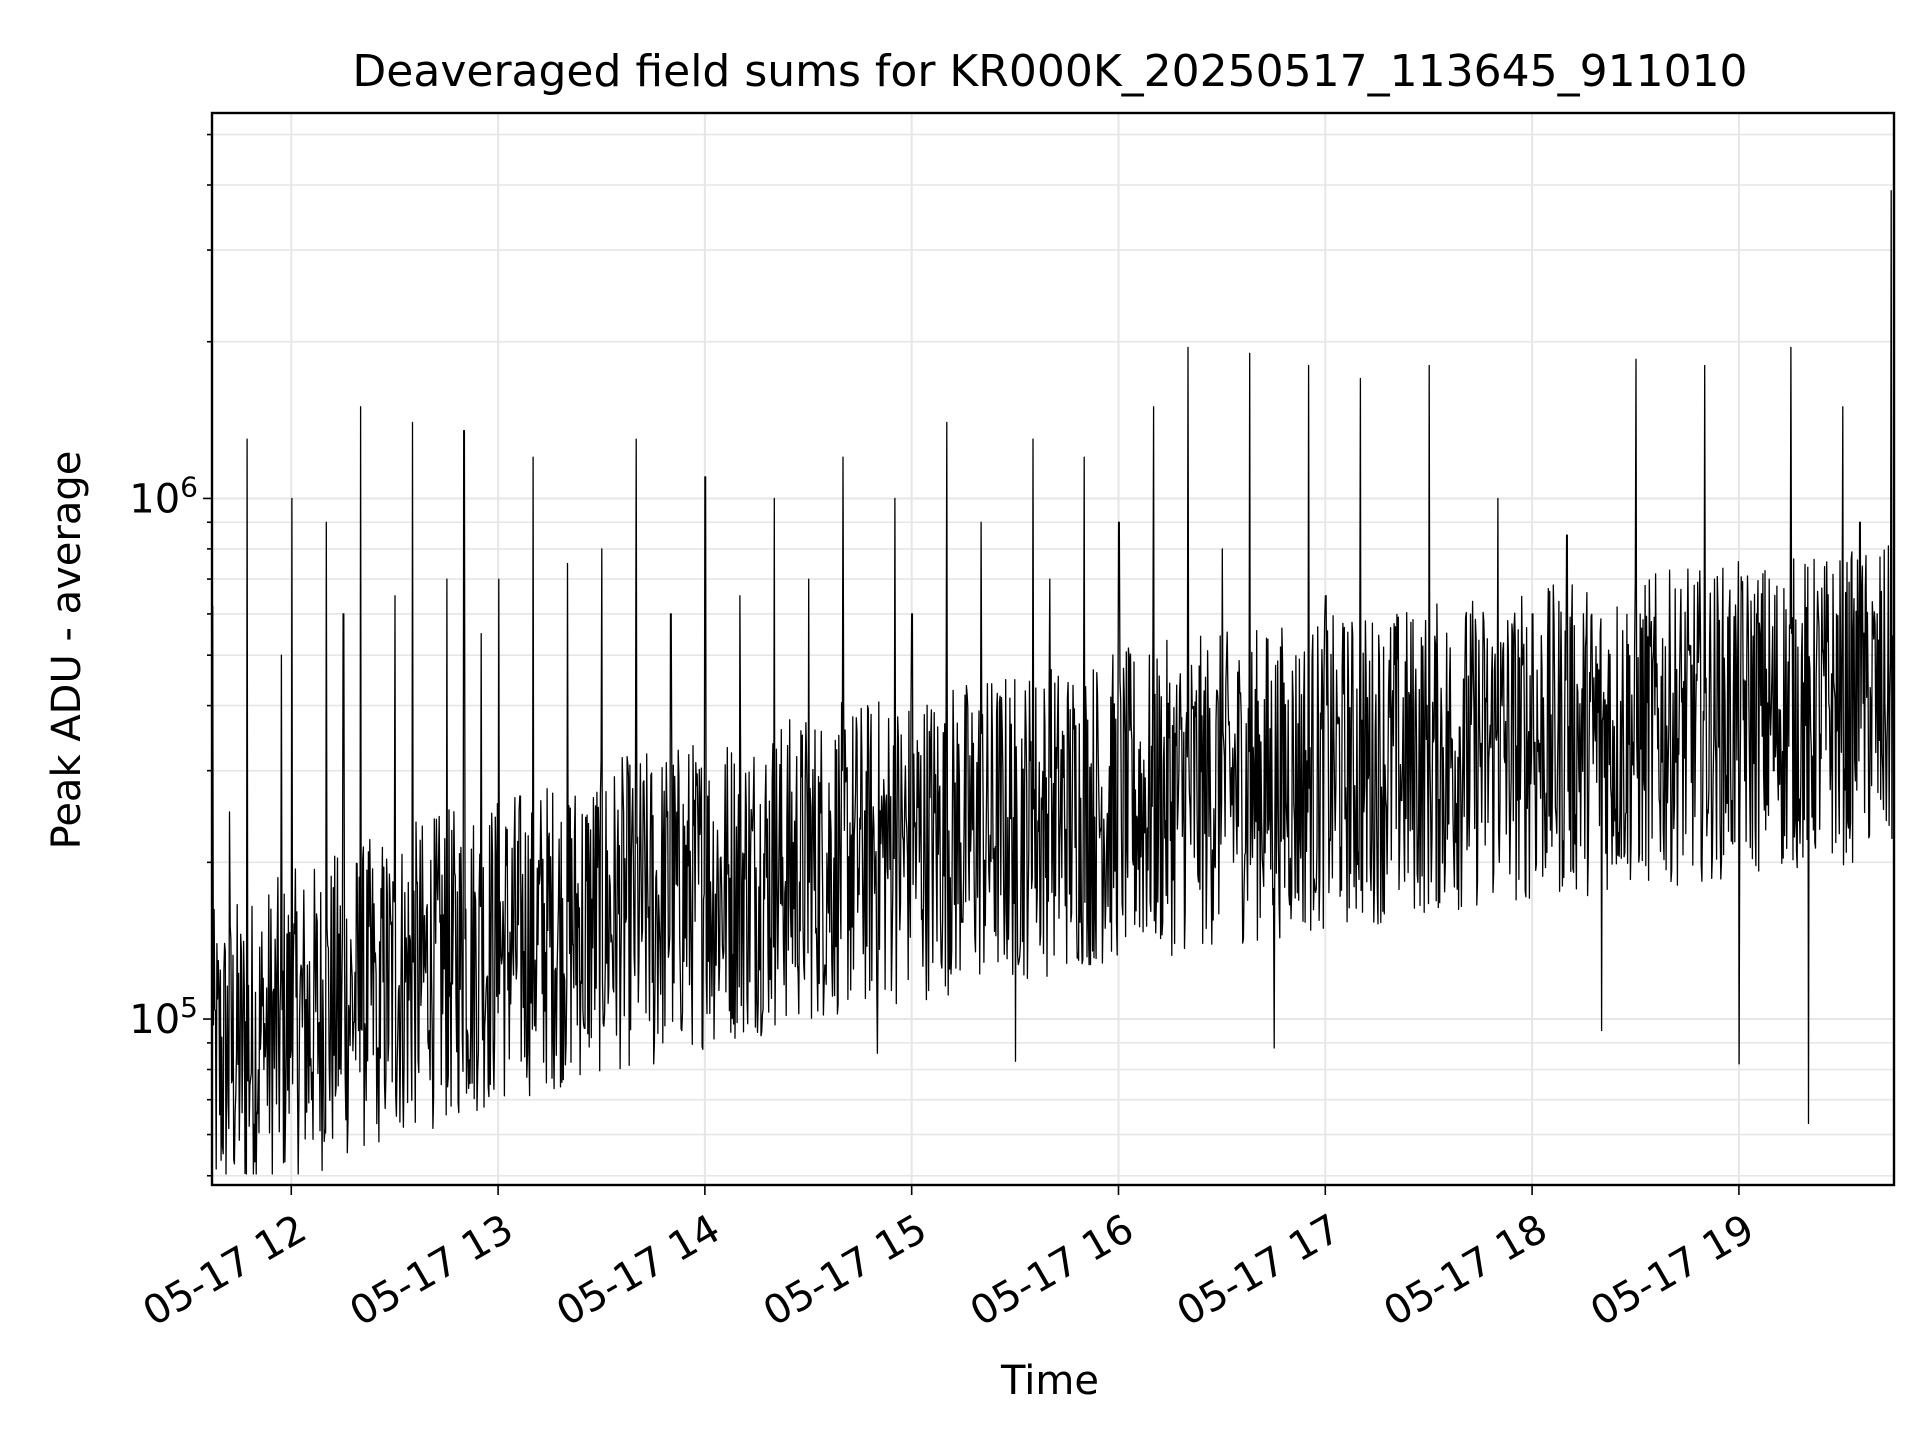 The width and height of the screenshot is (1920, 1440). What do you see at coordinates (1049, 1381) in the screenshot?
I see `x-axis-label: Time` at bounding box center [1049, 1381].